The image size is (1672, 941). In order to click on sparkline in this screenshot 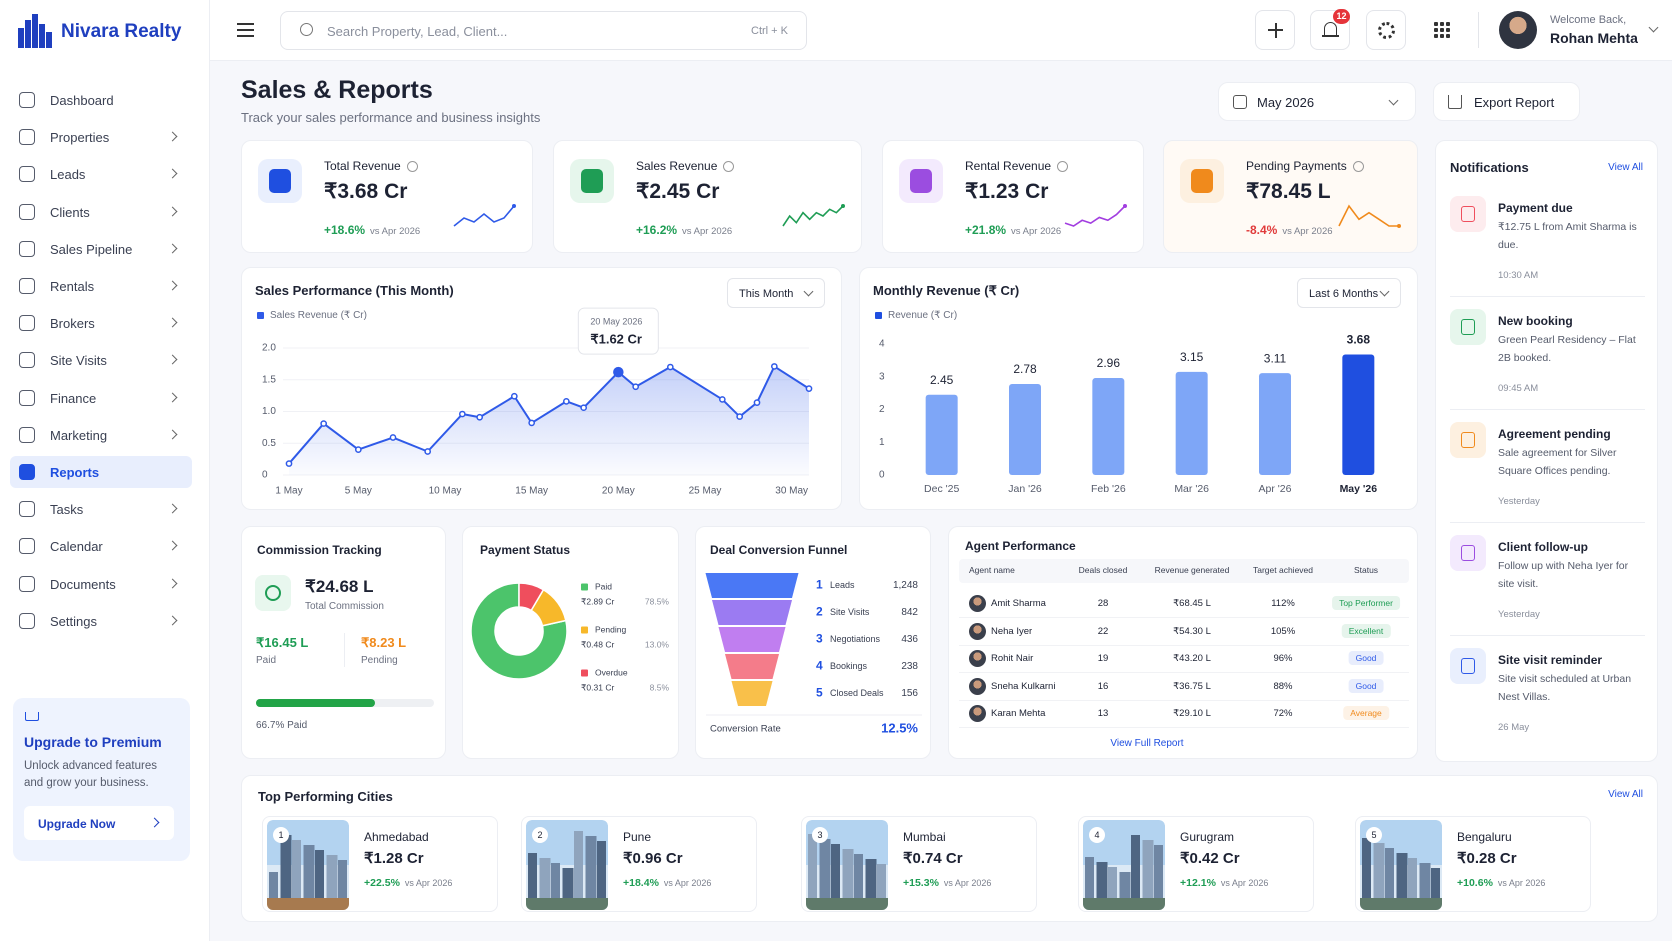, I will do `click(813, 216)`.